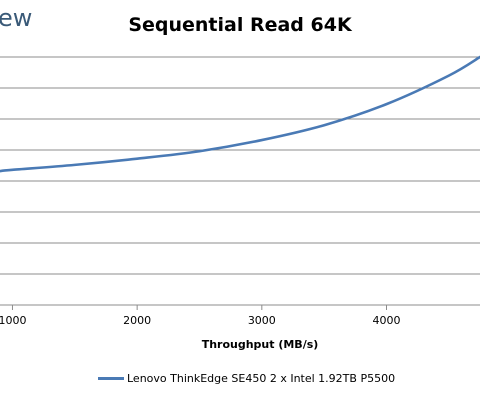  I want to click on x-tick-label: 4000, so click(386, 320).